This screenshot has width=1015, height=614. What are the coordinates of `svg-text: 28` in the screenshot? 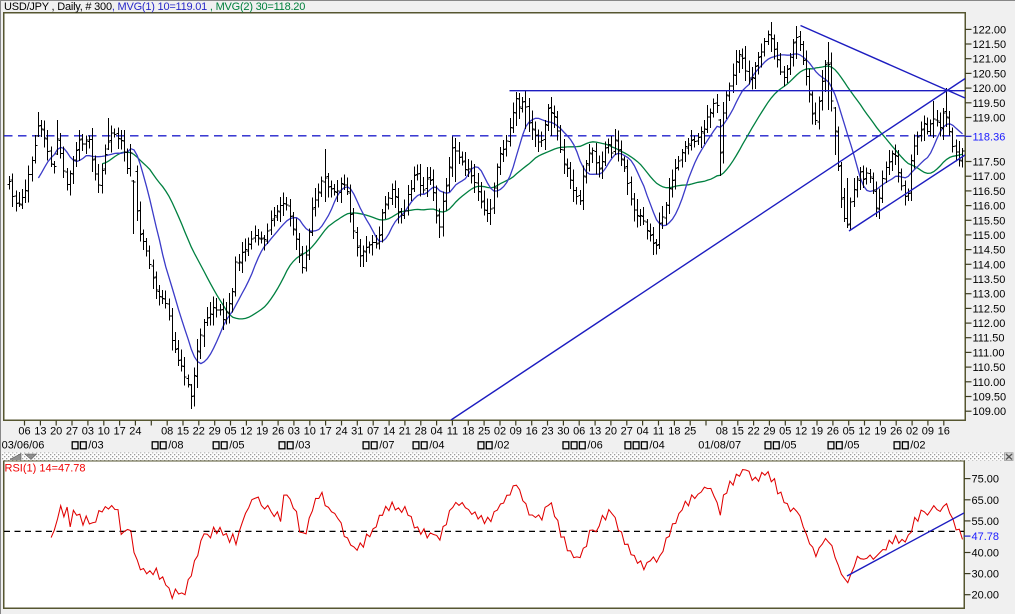 It's located at (421, 432).